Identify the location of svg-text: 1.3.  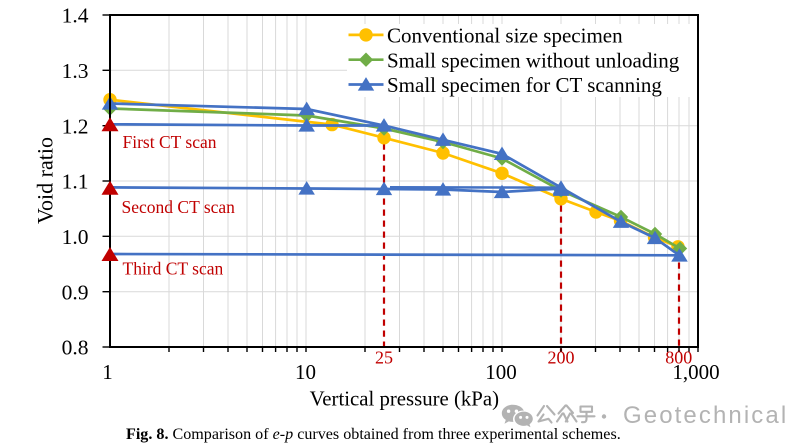
(75, 71).